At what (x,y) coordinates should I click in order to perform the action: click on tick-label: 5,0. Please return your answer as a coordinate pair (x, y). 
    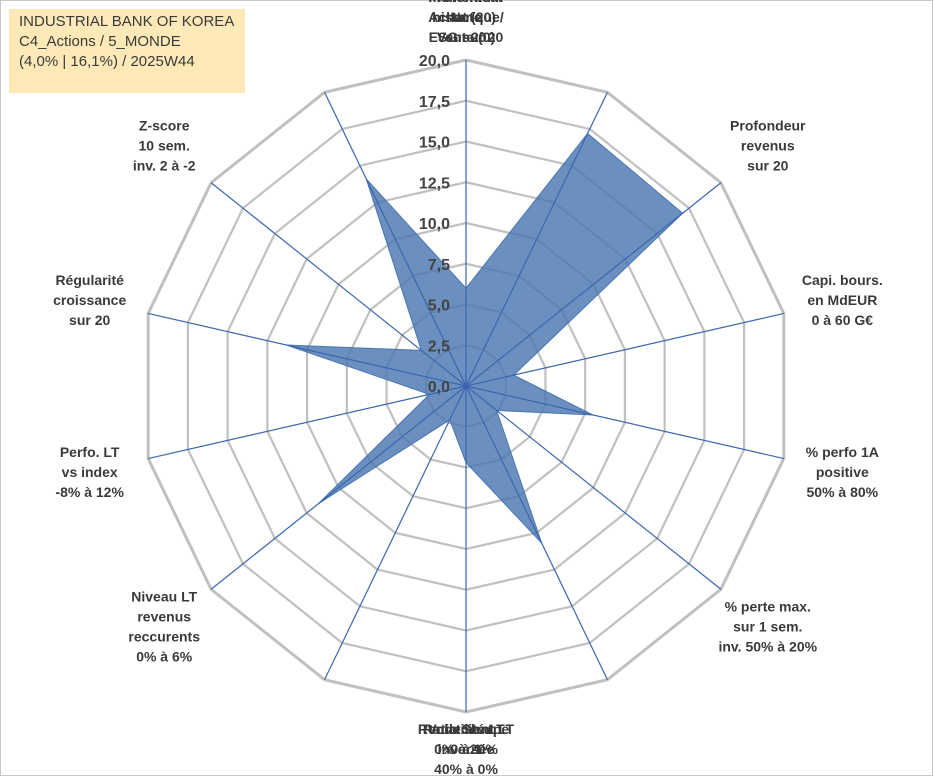
    Looking at the image, I should click on (439, 306).